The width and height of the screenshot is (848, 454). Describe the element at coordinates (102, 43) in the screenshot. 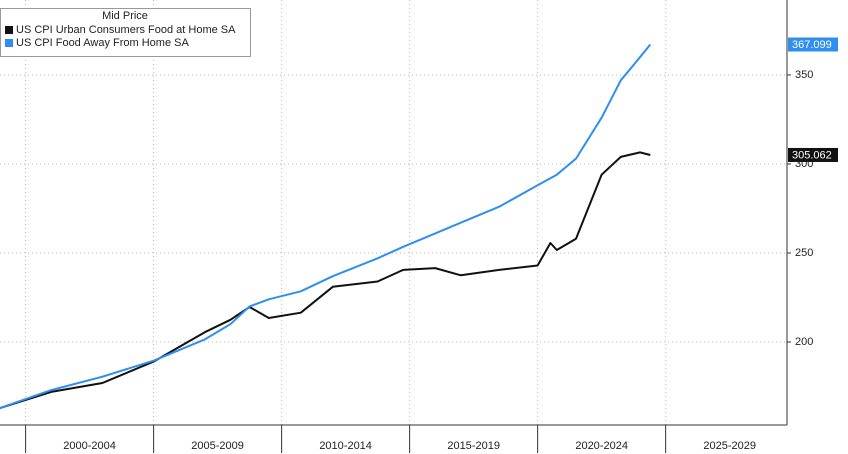

I see `legend-label: US CPI Food Away From Home SA` at that location.